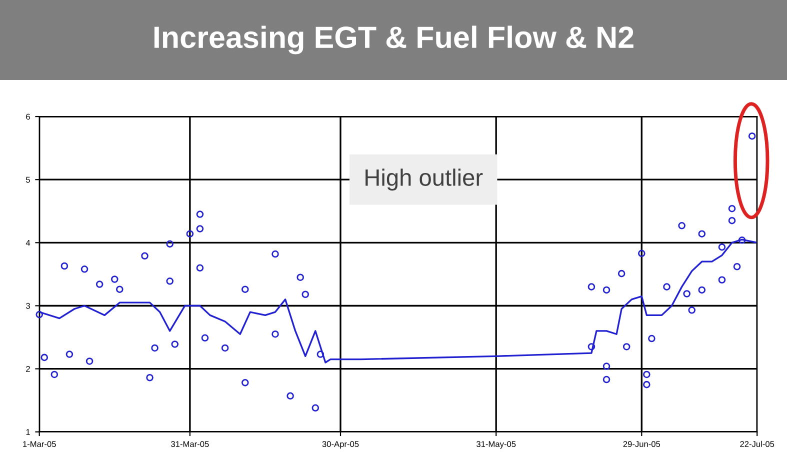  I want to click on x-tick-label: 30-Apr-05, so click(340, 445).